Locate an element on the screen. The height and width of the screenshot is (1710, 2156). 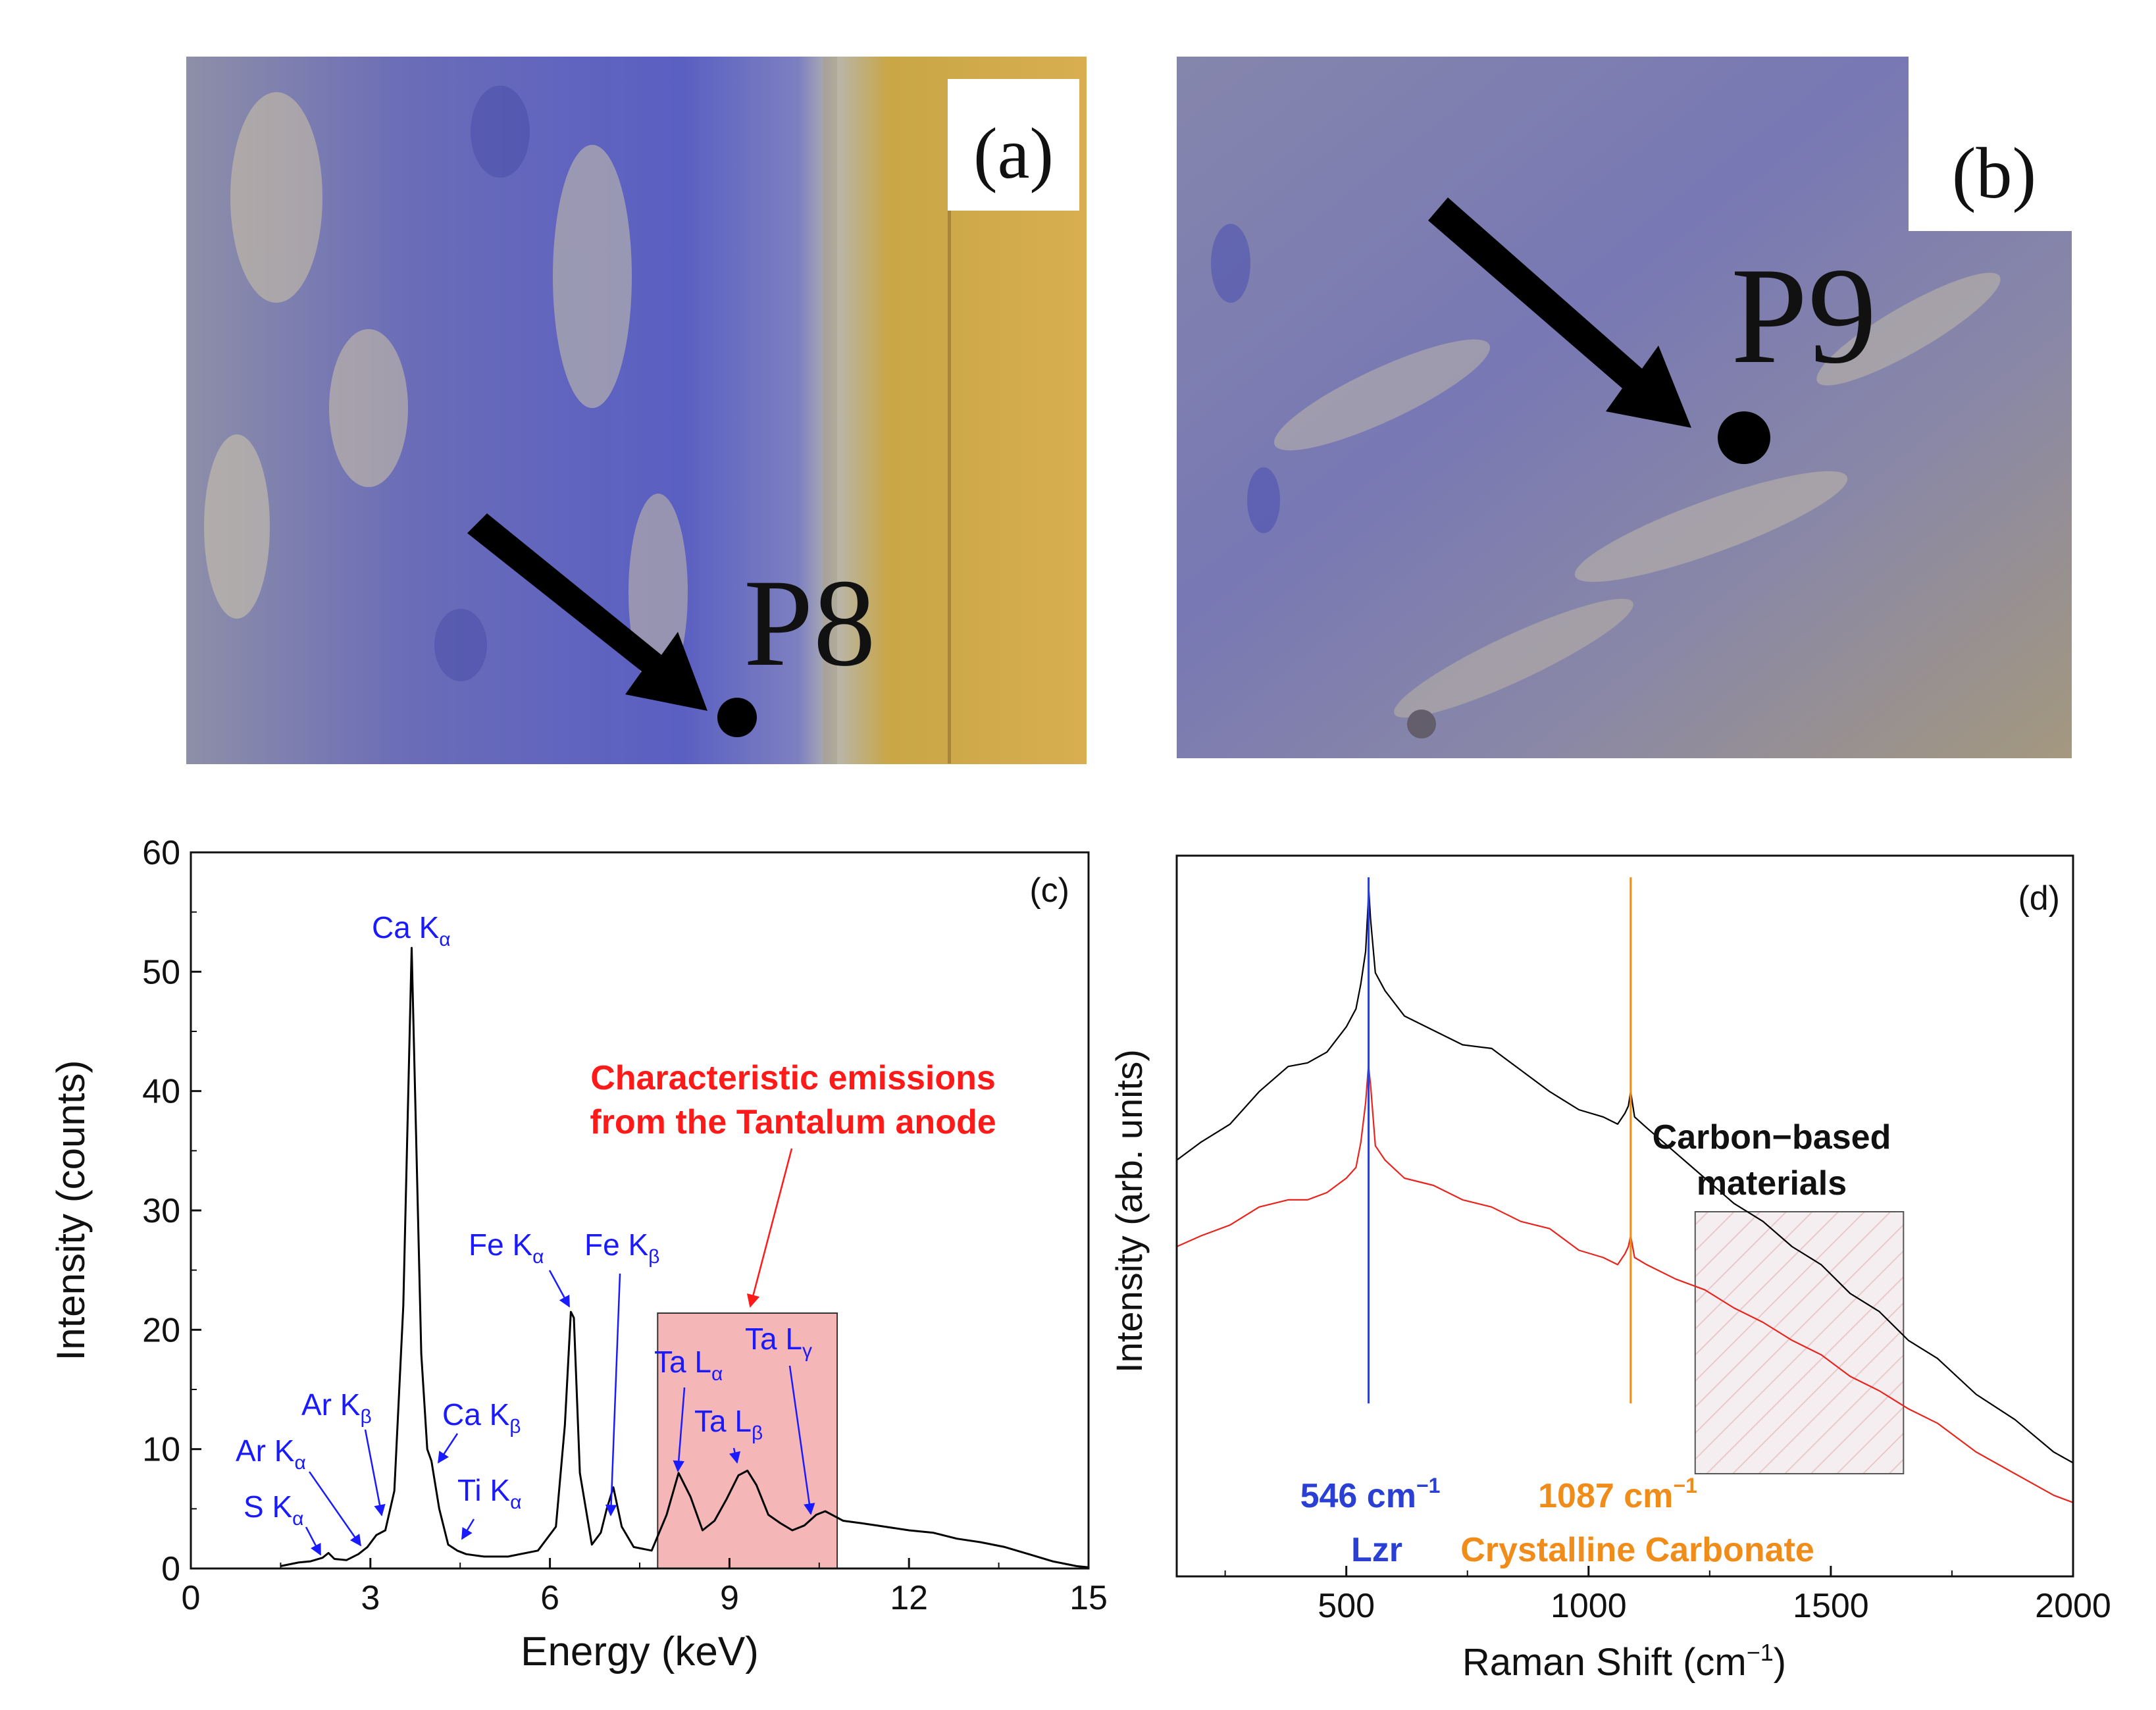
raman-x-tick-label: 1000 is located at coordinates (1589, 1606).